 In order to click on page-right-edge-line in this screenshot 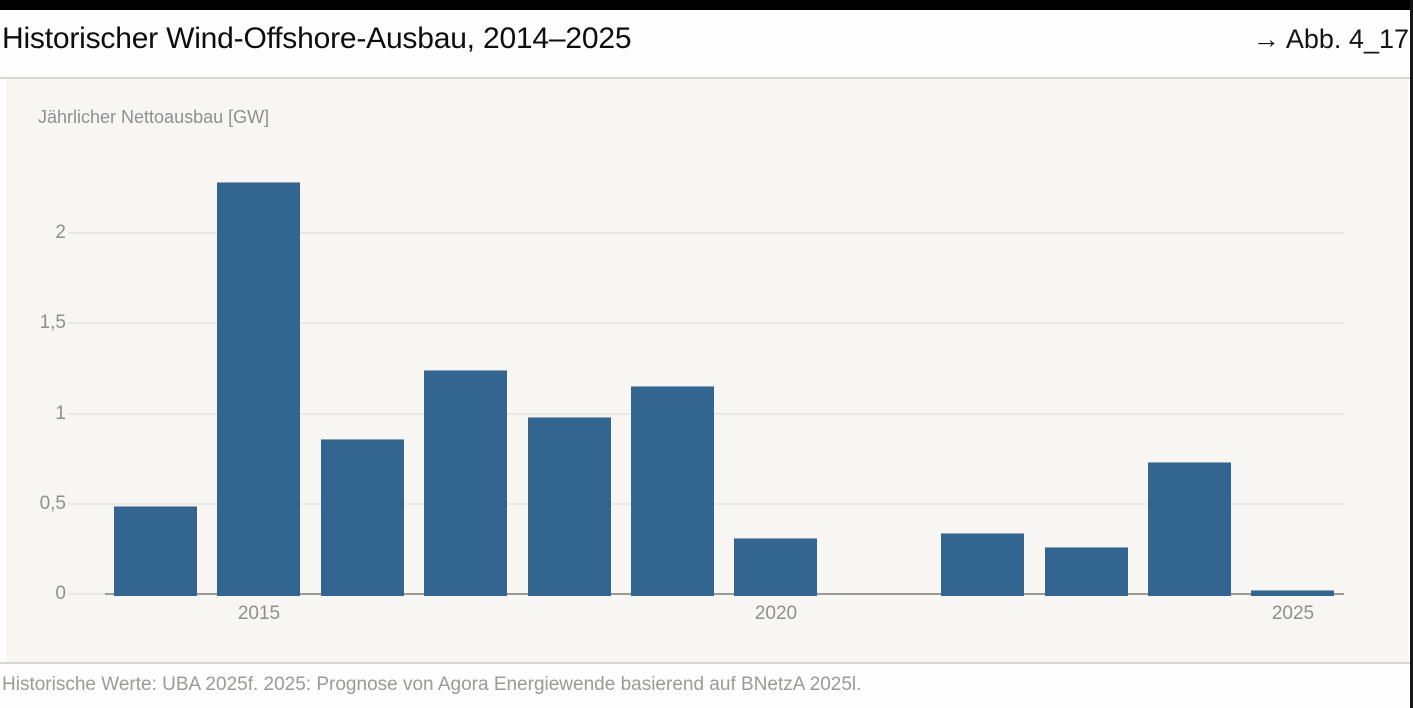, I will do `click(1411, 354)`.